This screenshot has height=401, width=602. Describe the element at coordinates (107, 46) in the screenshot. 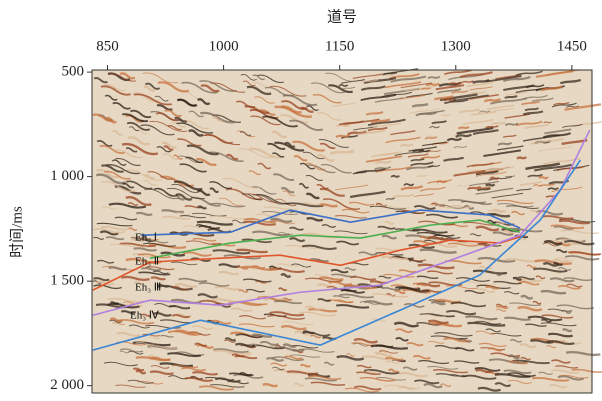

I see `x-tick-label: 850` at that location.